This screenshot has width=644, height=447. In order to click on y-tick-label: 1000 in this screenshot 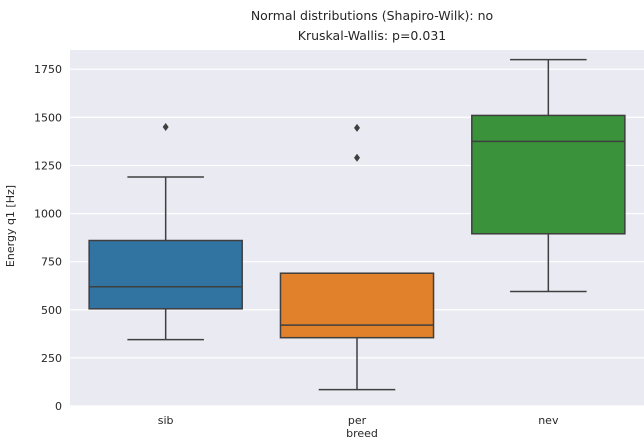, I will do `click(48, 214)`.